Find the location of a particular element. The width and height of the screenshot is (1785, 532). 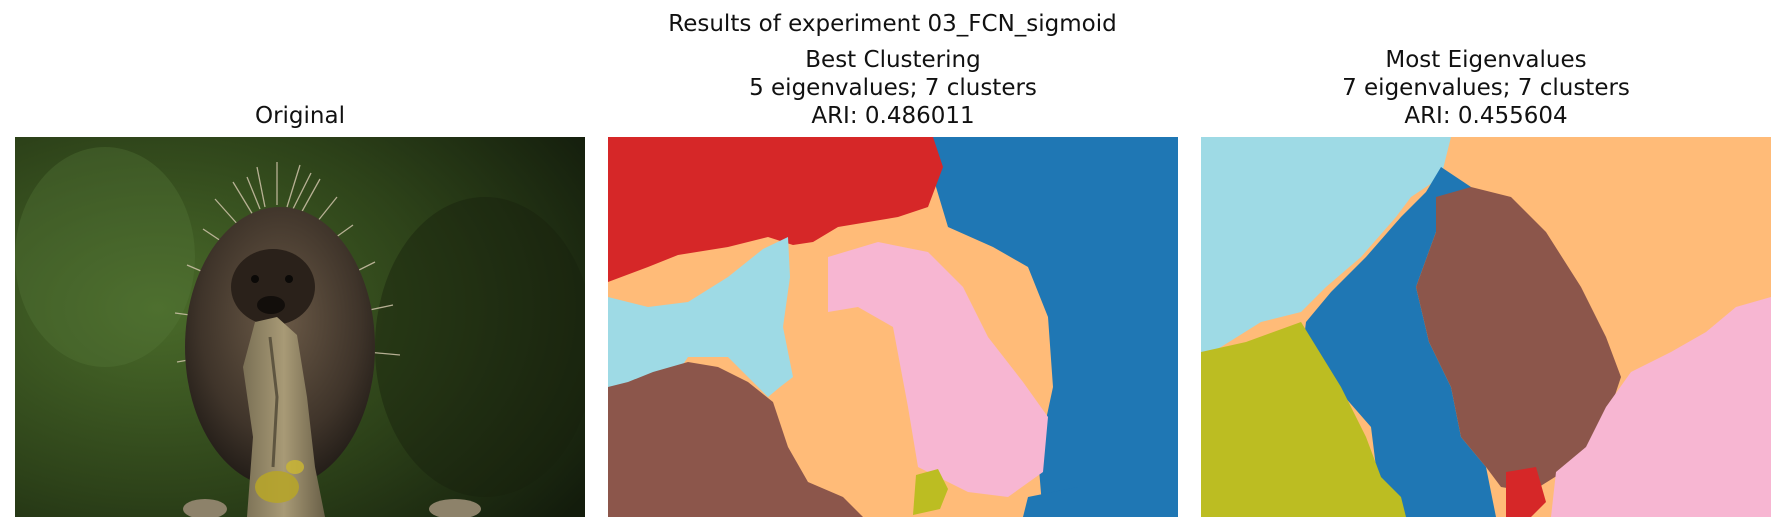

stump-left is located at coordinates (205, 508).